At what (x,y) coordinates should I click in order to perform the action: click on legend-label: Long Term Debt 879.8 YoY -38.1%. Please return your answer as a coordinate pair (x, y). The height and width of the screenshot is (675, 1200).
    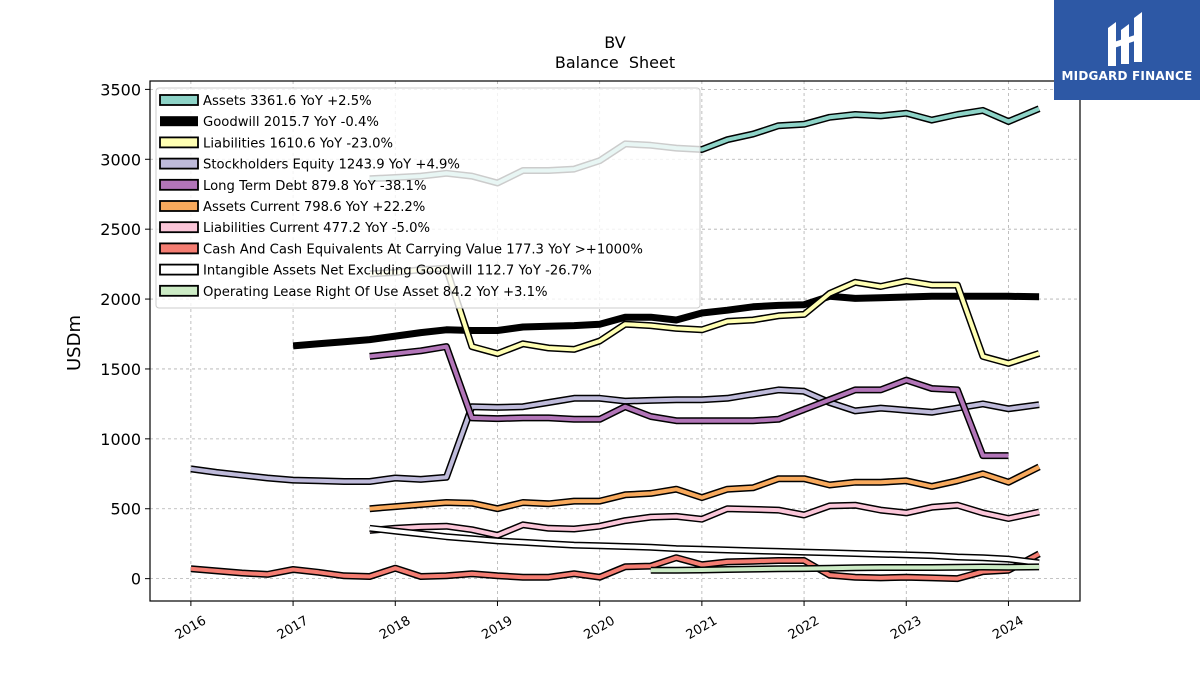
    Looking at the image, I should click on (314, 186).